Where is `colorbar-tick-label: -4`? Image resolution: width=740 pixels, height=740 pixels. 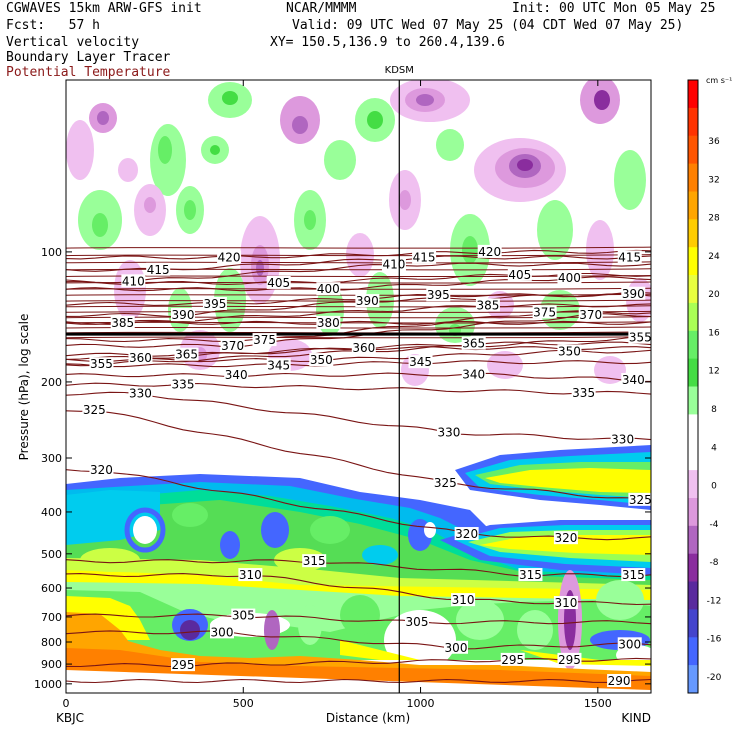
colorbar-tick-label: -4 is located at coordinates (714, 525).